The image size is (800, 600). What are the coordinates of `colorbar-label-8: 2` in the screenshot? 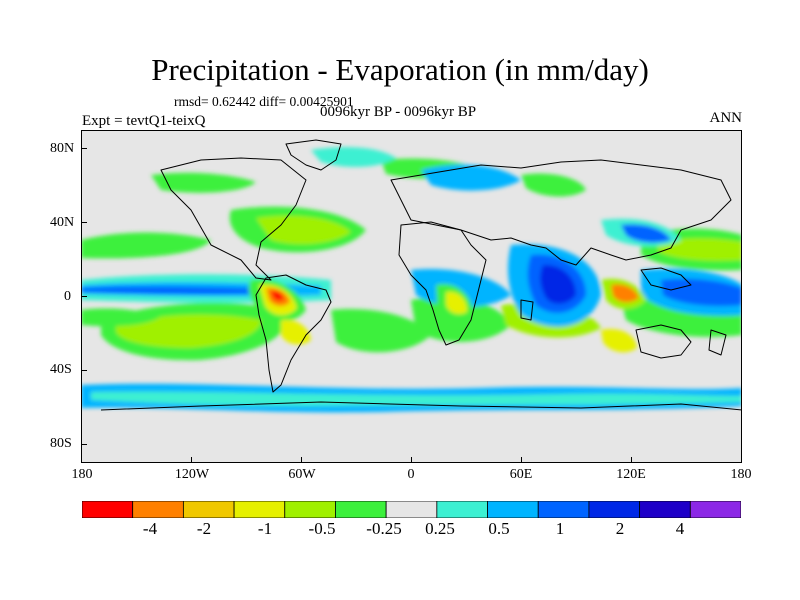 It's located at (620, 528).